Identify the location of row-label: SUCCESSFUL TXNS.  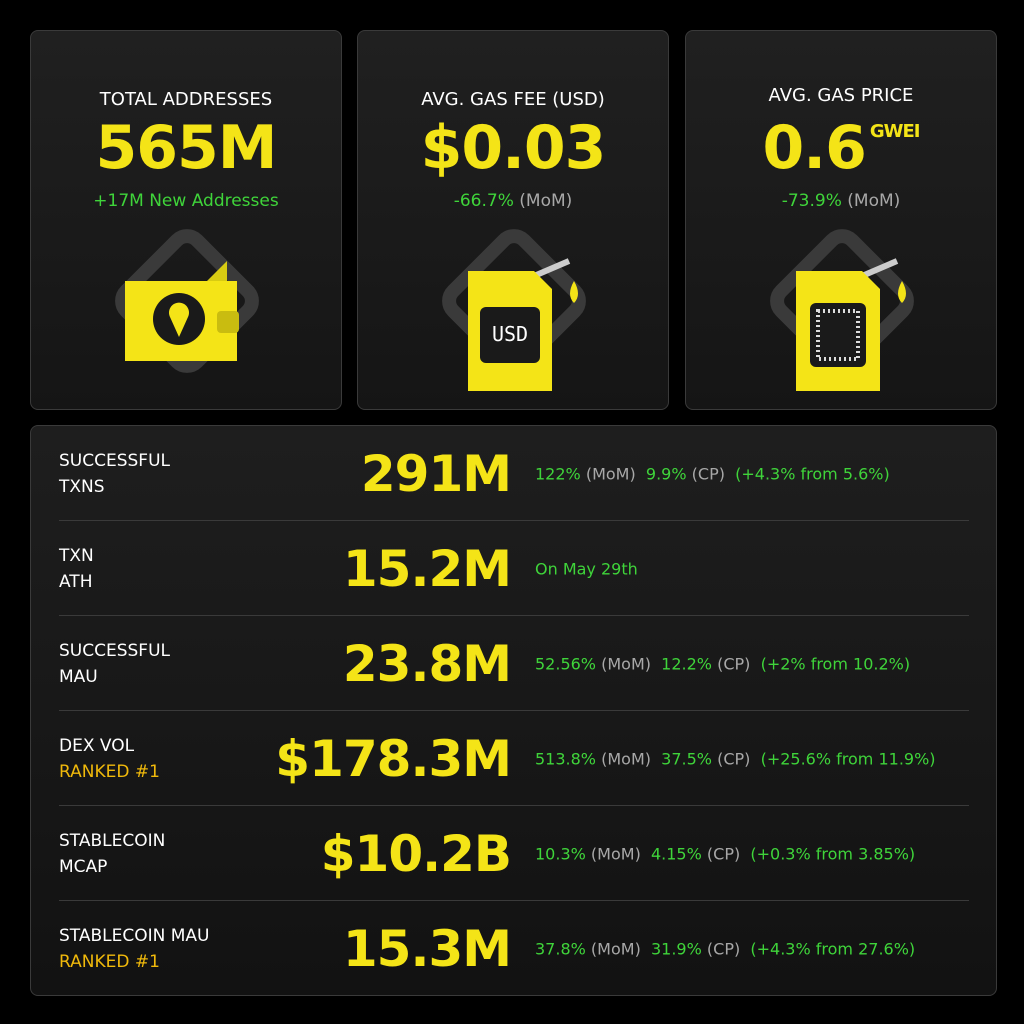
(114, 474).